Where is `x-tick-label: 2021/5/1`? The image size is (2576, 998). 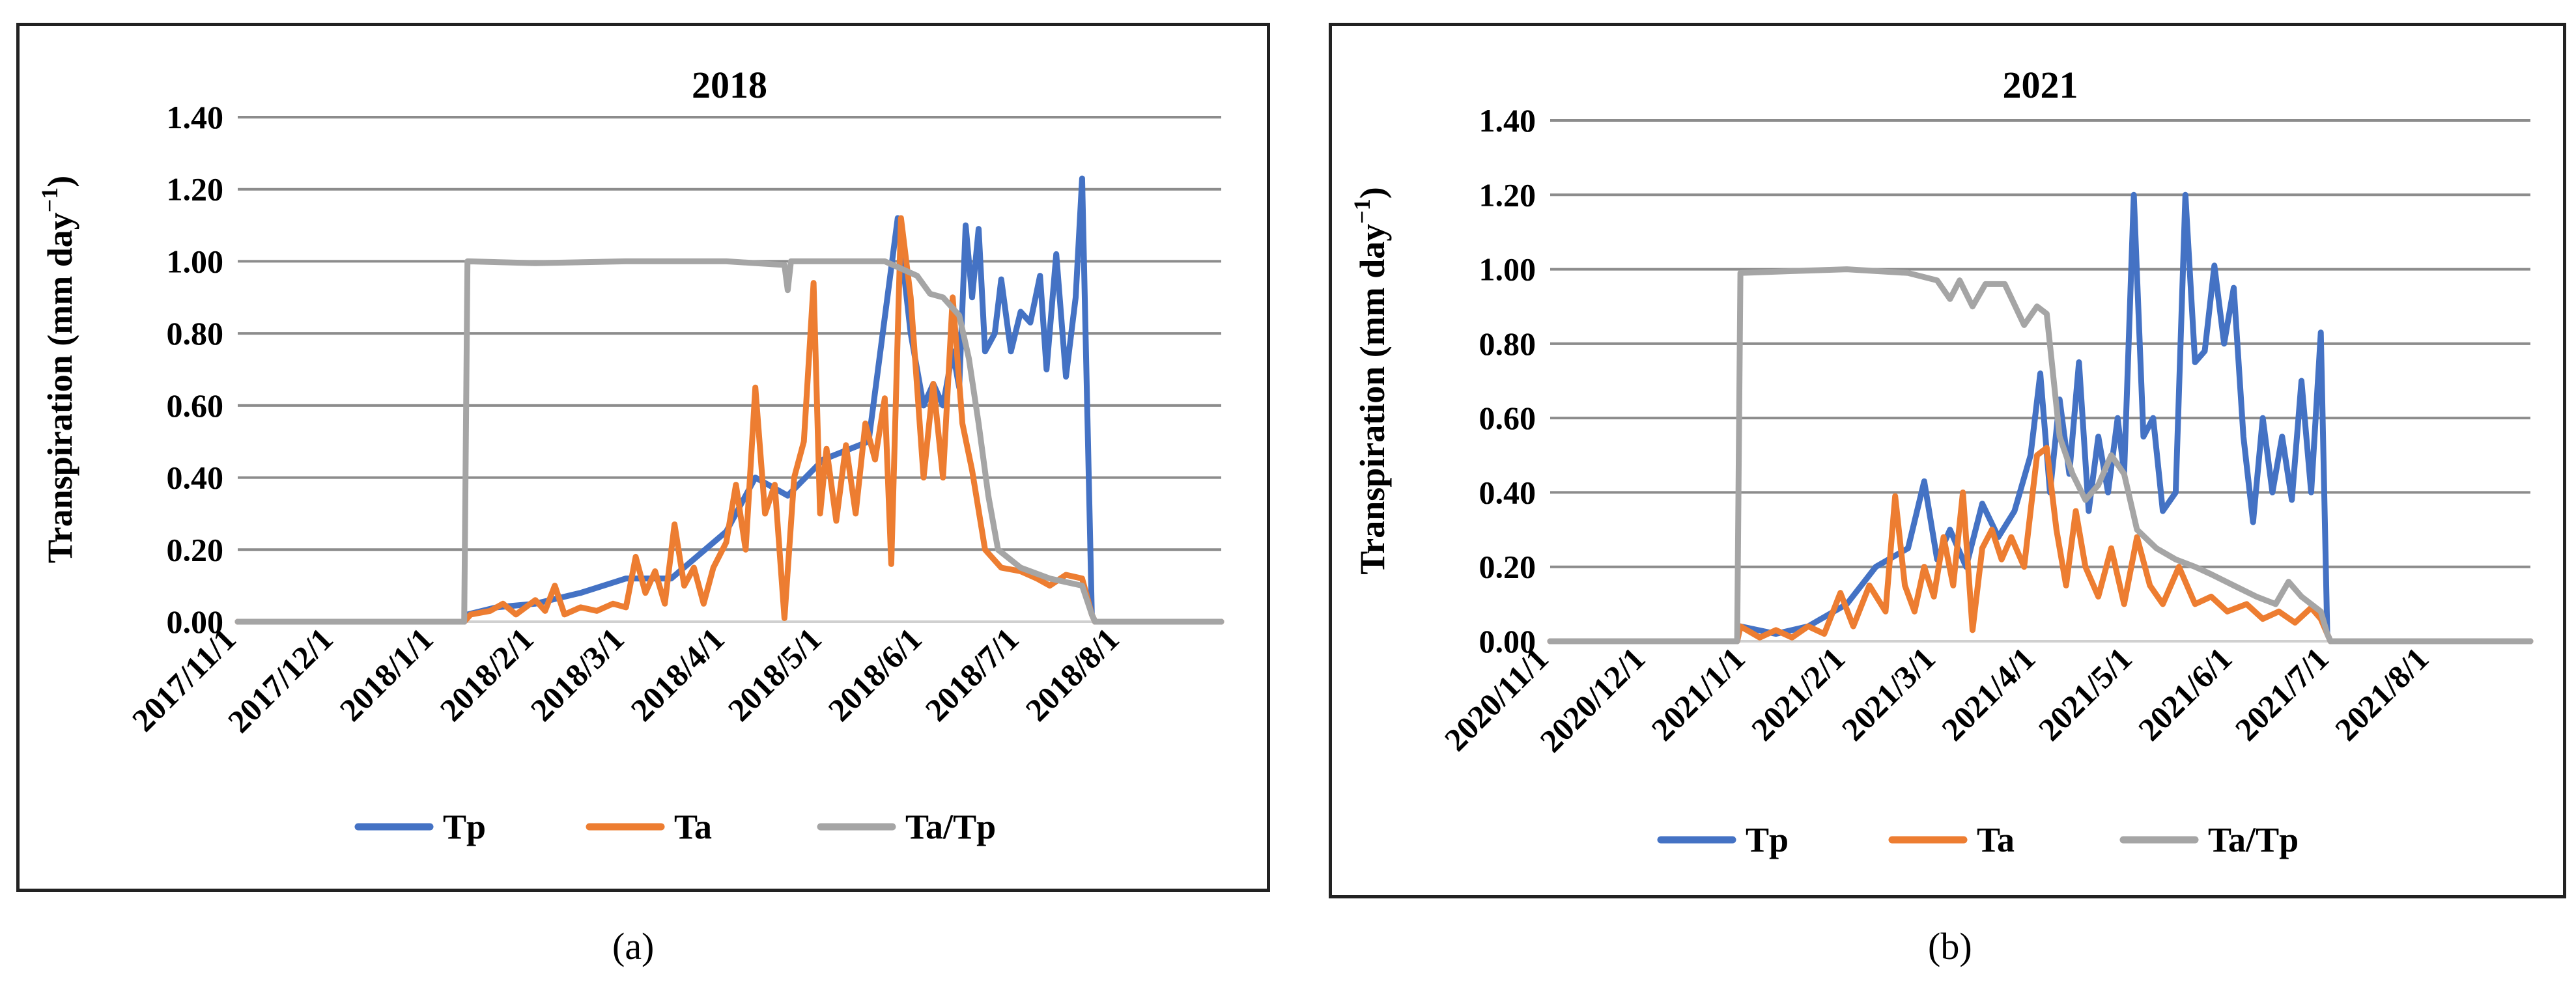
x-tick-label: 2021/5/1 is located at coordinates (2085, 693).